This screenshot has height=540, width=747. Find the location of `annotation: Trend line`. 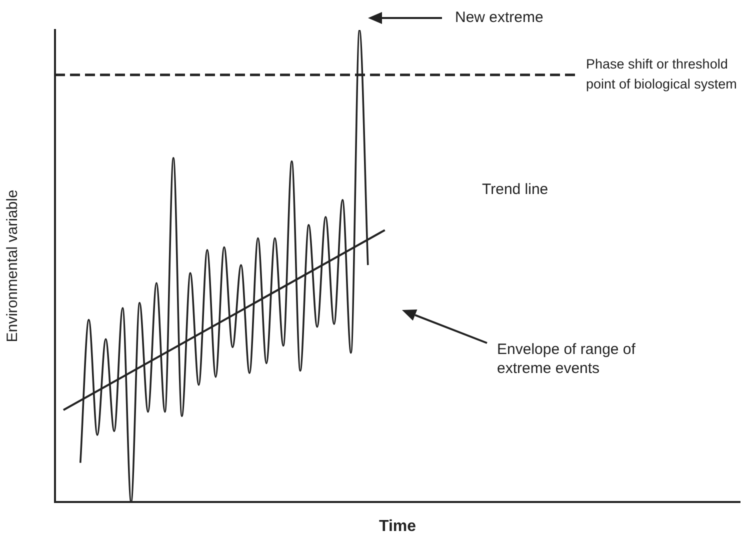

annotation: Trend line is located at coordinates (516, 189).